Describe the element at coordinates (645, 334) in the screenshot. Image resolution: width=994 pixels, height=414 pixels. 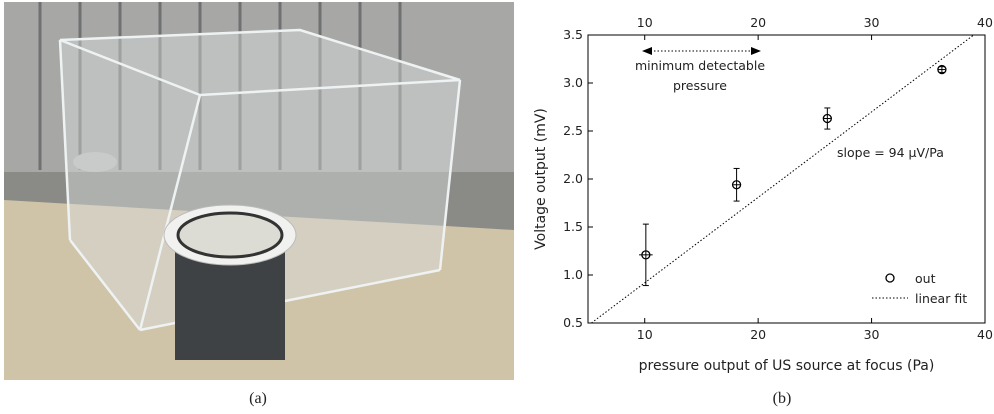
I see `x-tick-label: 10` at that location.